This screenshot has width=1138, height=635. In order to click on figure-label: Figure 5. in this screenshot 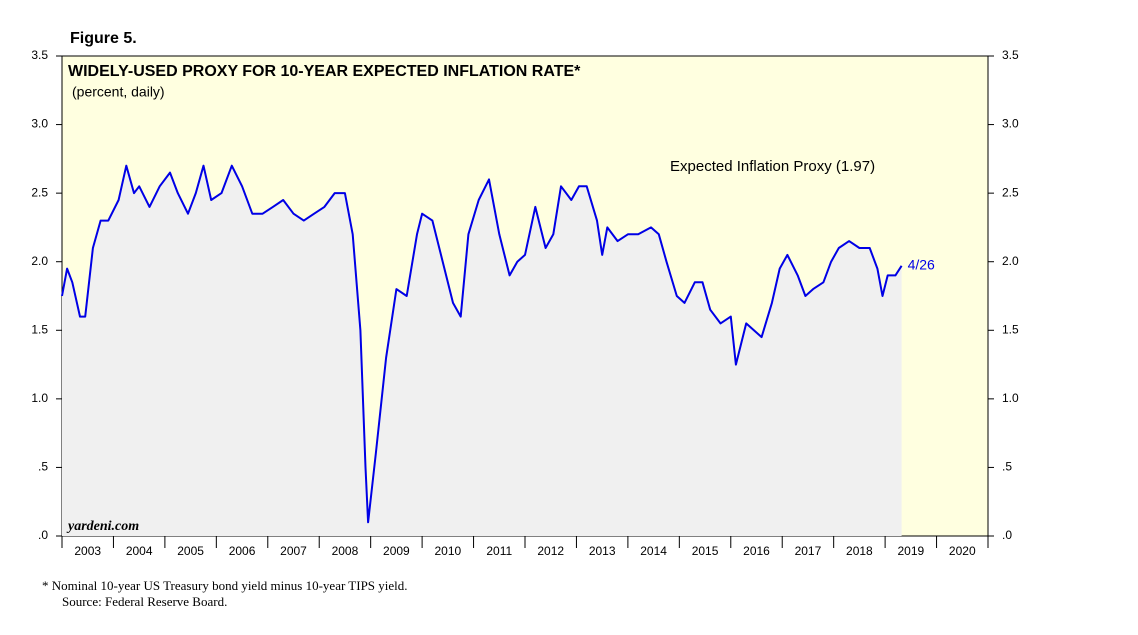, I will do `click(103, 38)`.